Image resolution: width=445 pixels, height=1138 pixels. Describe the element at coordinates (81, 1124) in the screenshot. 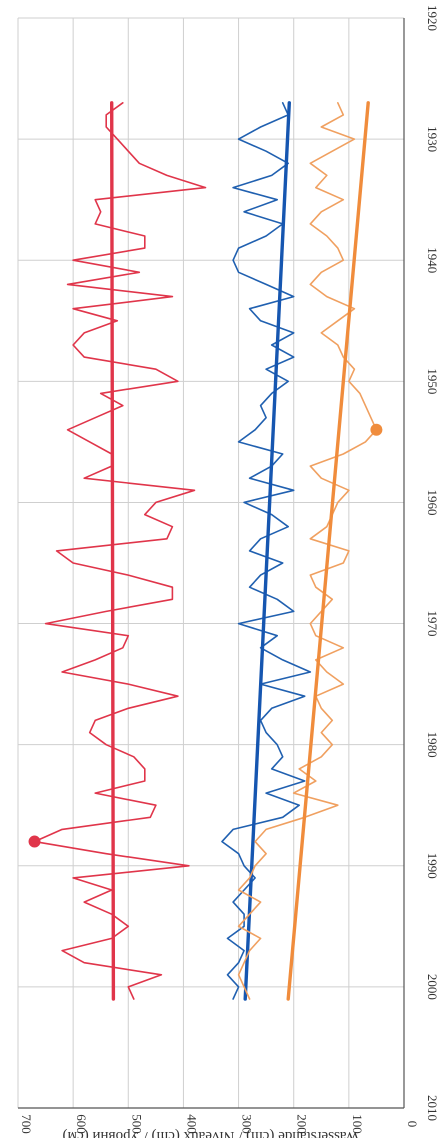

I see `y-tick-label: 600` at that location.